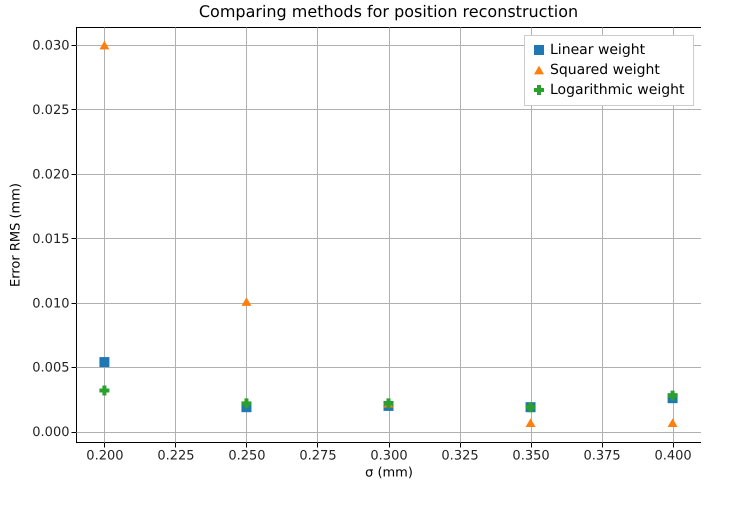 This screenshot has width=732, height=509. I want to click on x-axis-title: σ (mm), so click(389, 473).